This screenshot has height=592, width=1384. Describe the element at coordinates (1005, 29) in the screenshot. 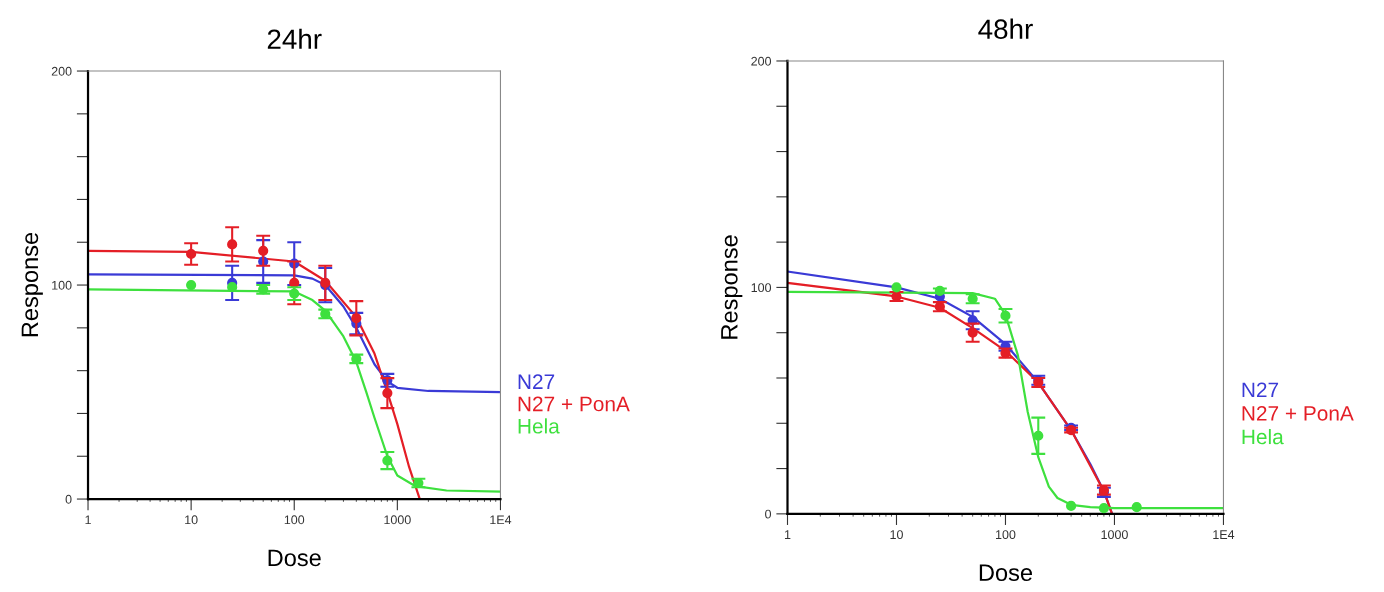

I see `chart-title: 48hr` at that location.